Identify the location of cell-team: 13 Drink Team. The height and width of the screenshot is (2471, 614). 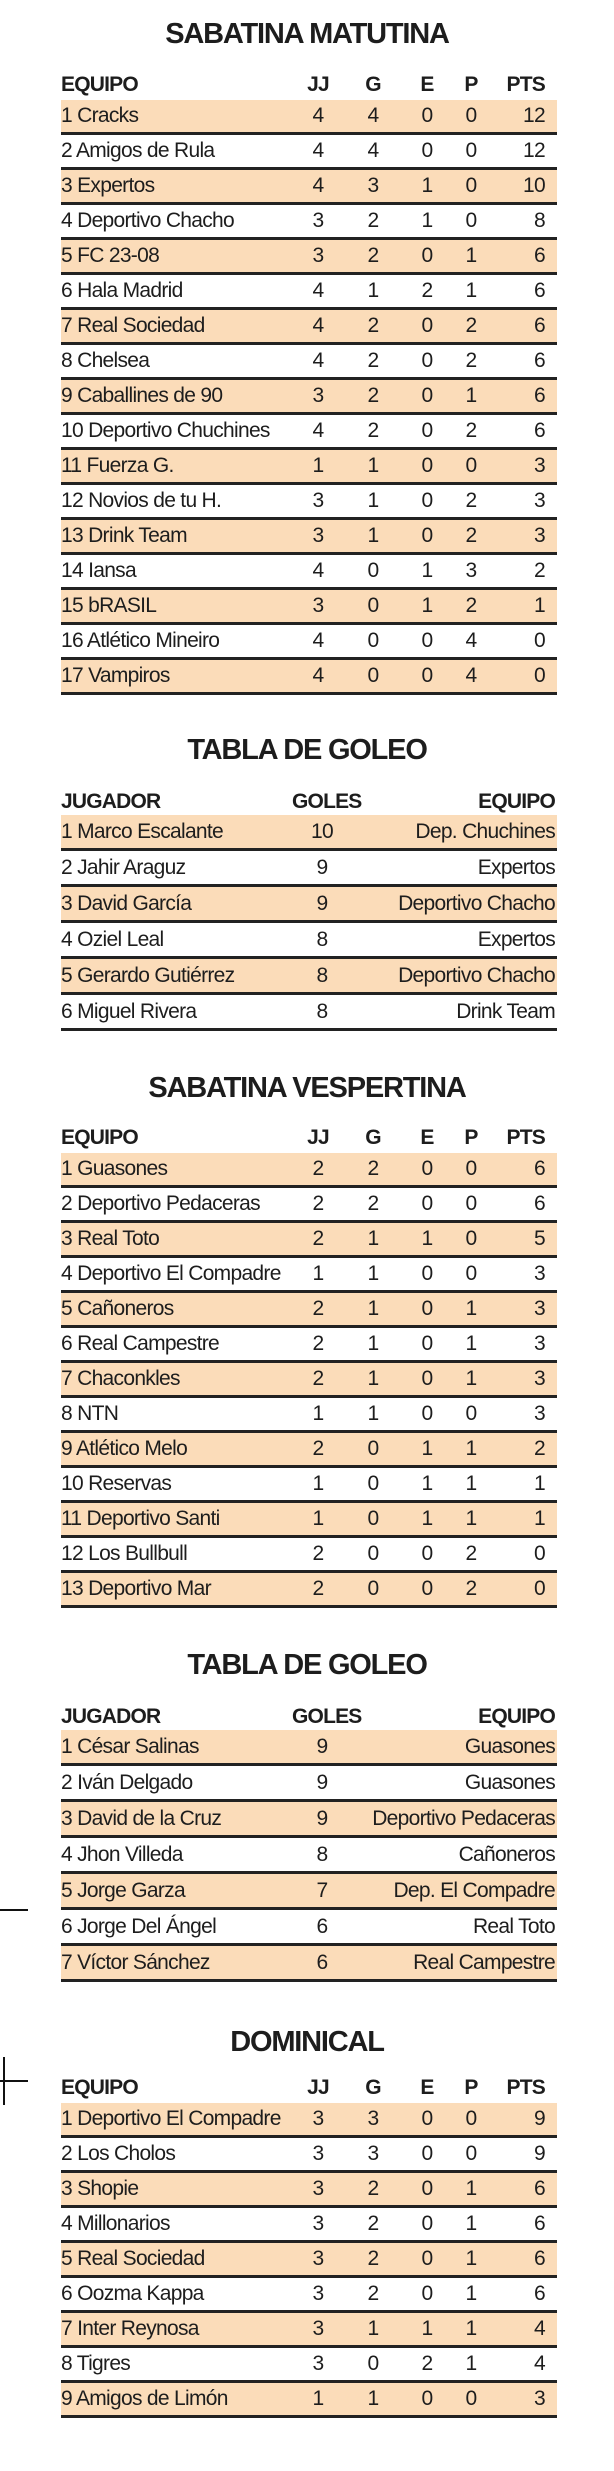
(124, 535).